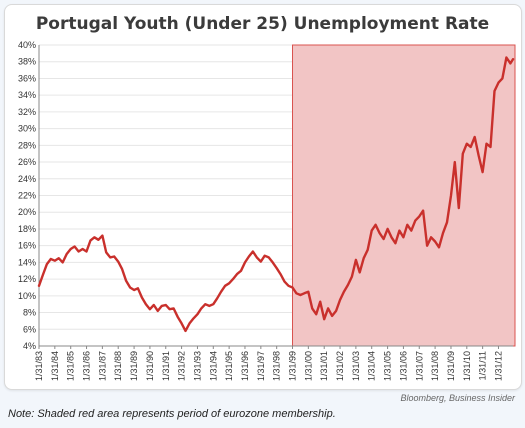 The image size is (525, 428). Describe the element at coordinates (324, 366) in the screenshot. I see `x-tick-label: 1/31/01` at that location.